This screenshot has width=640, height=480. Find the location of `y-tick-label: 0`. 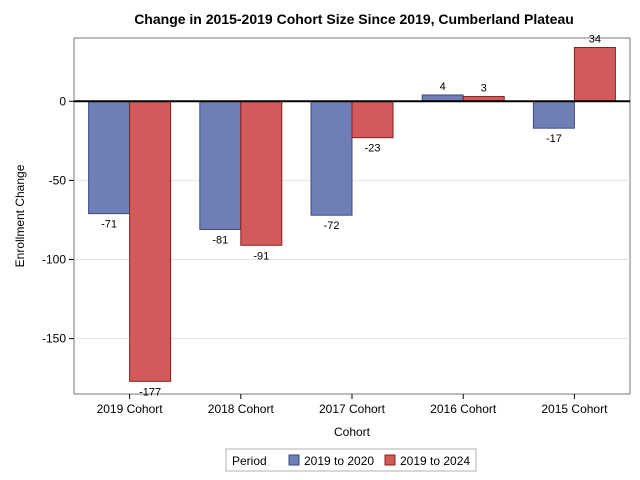

y-tick-label: 0 is located at coordinates (62, 101).